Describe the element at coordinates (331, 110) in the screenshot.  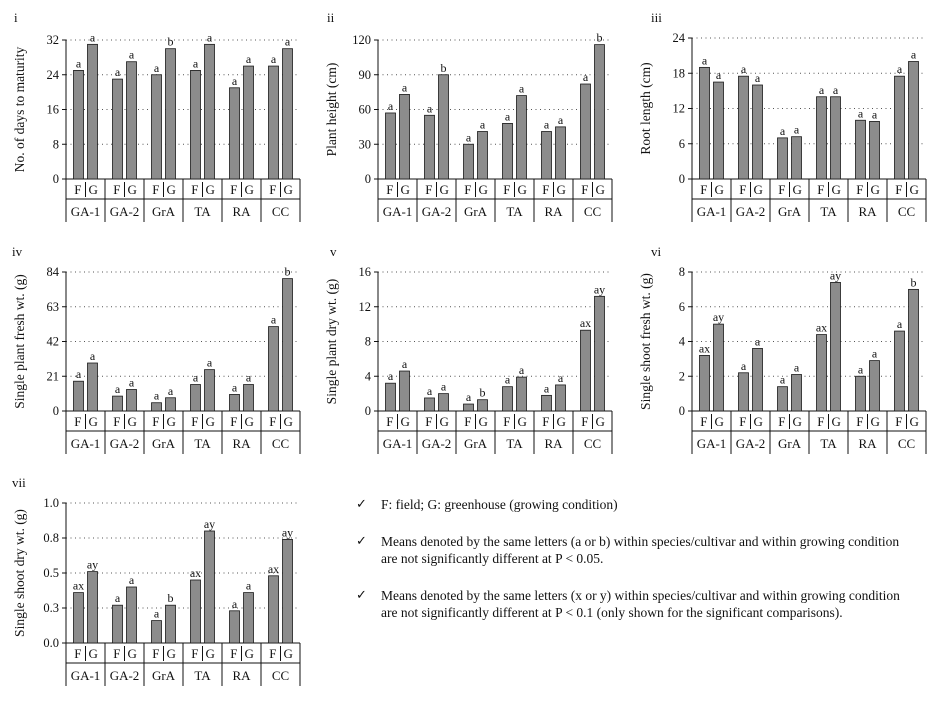
I see `y-axis-title: Plant height (cm)` at that location.